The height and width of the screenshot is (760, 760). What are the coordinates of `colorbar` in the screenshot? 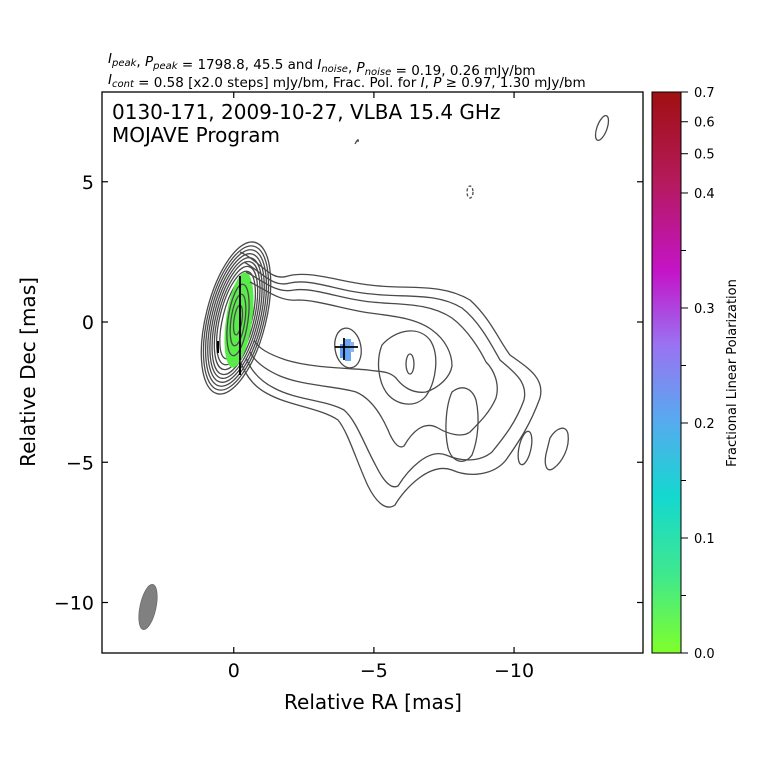 It's located at (666, 372).